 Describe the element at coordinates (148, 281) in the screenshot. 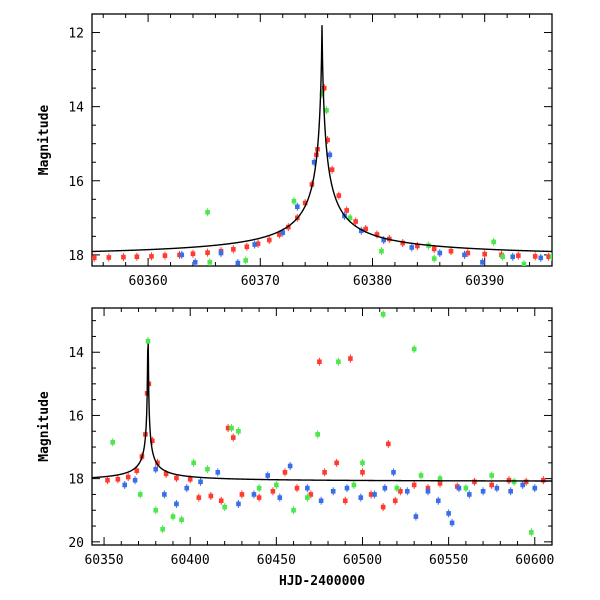

I see `x-tick-label: 60360` at that location.